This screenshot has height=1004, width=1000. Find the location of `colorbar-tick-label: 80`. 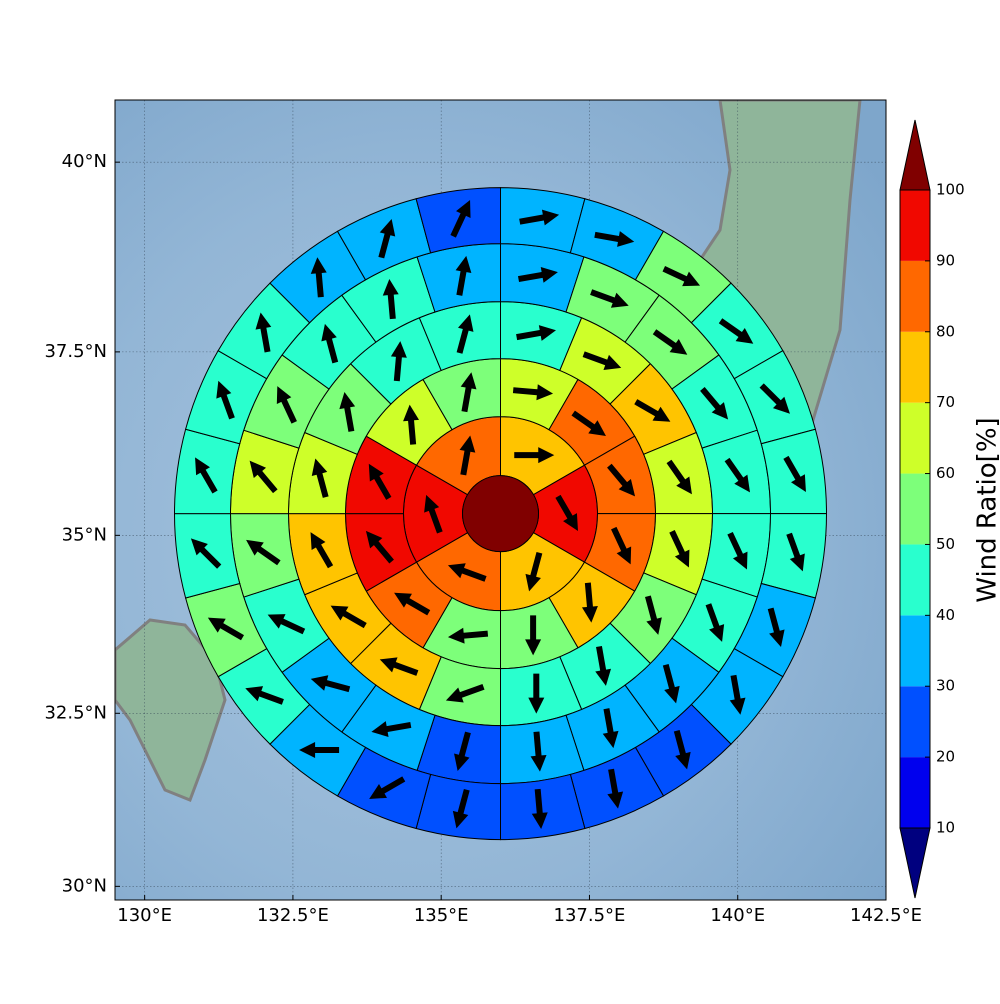

colorbar-tick-label: 80 is located at coordinates (945, 331).